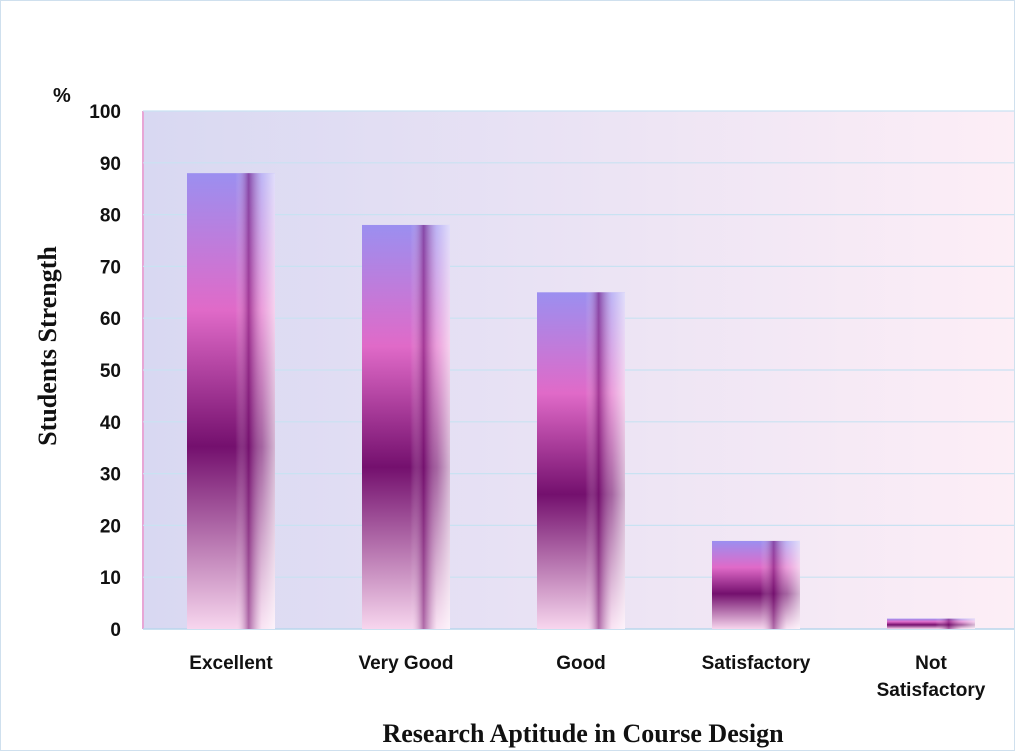 Image resolution: width=1015 pixels, height=751 pixels. I want to click on y-tick-label: 30, so click(110, 475).